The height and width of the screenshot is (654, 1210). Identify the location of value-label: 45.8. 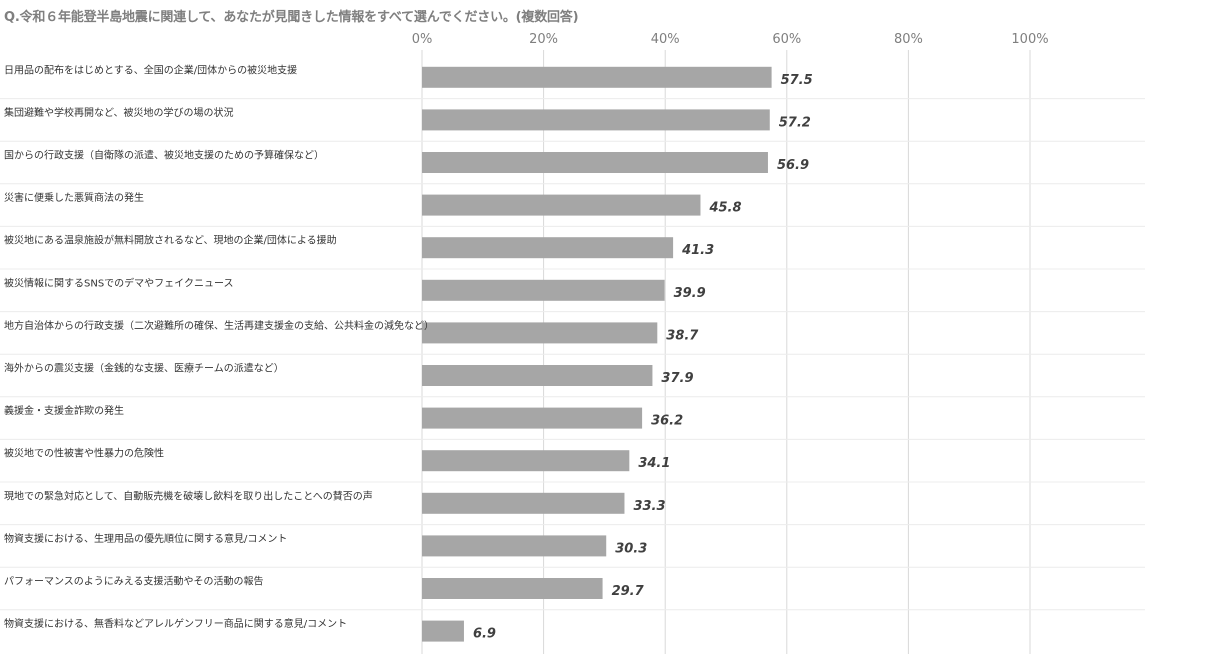
(724, 208).